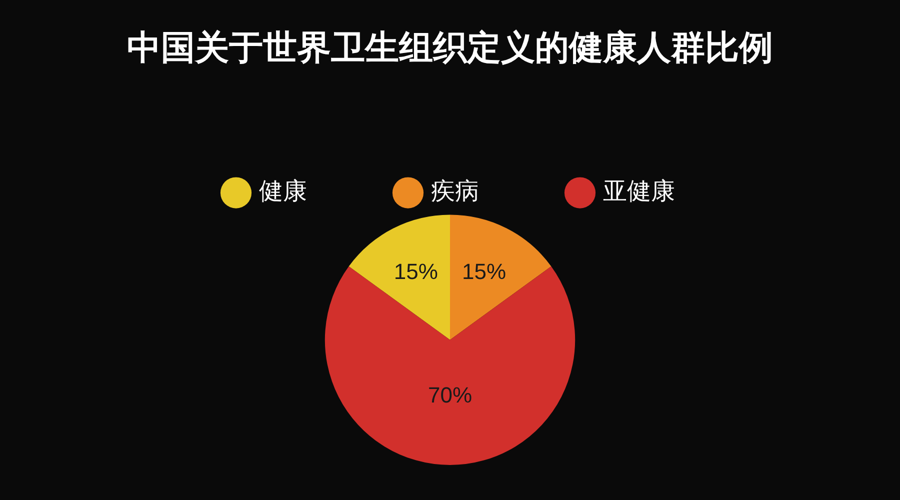 The image size is (900, 500). I want to click on legend-label: 疾病, so click(455, 191).